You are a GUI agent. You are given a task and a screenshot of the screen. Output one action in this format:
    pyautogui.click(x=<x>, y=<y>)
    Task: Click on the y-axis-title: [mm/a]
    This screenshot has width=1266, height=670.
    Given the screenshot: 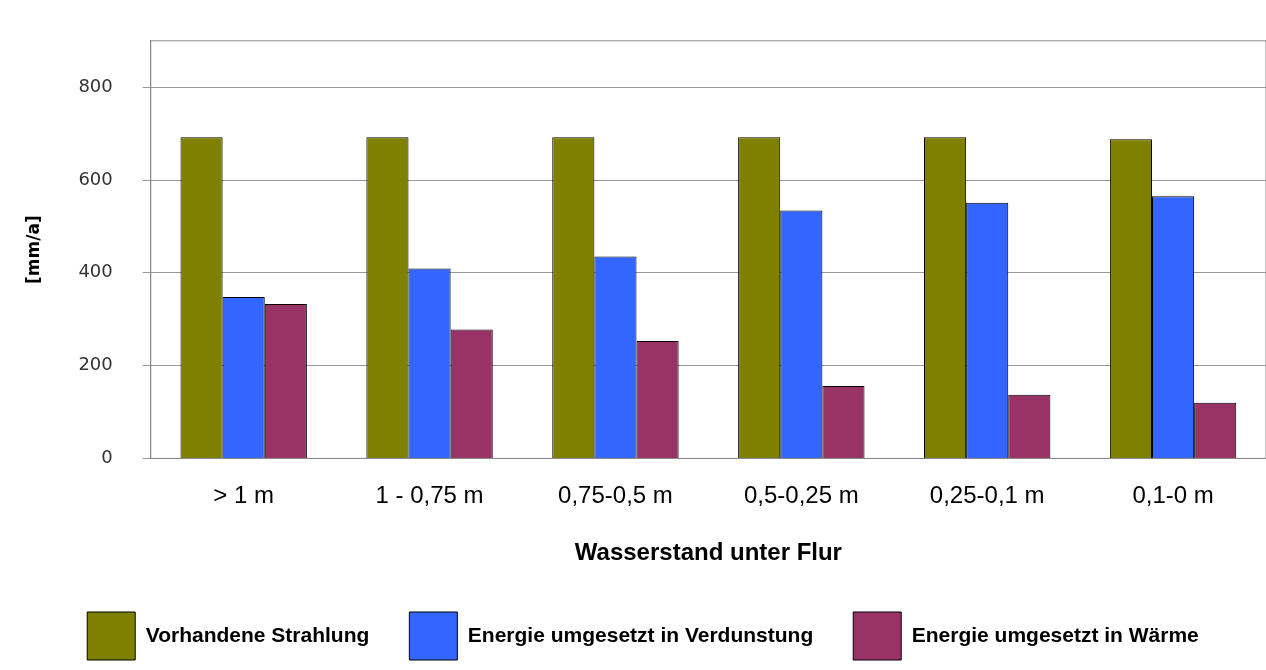 What is the action you would take?
    pyautogui.click(x=32, y=249)
    